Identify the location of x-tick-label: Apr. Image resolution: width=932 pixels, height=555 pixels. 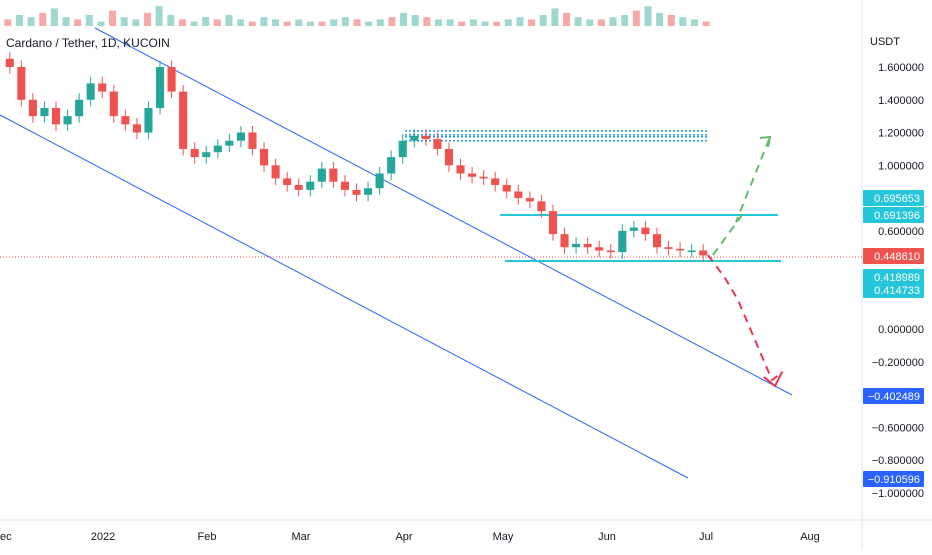
(403, 537).